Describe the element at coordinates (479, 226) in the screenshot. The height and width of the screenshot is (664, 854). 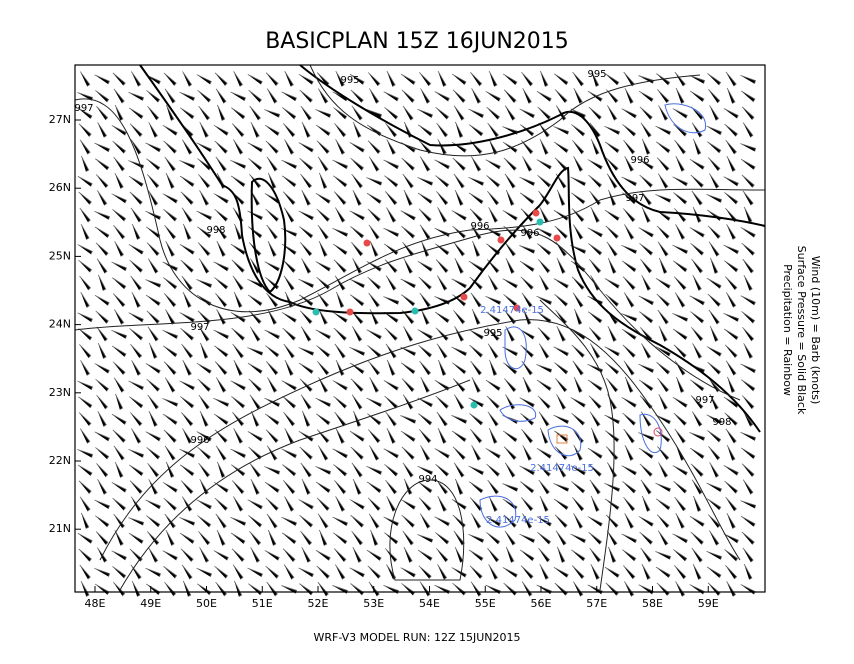
I see `contour-label: 996` at that location.